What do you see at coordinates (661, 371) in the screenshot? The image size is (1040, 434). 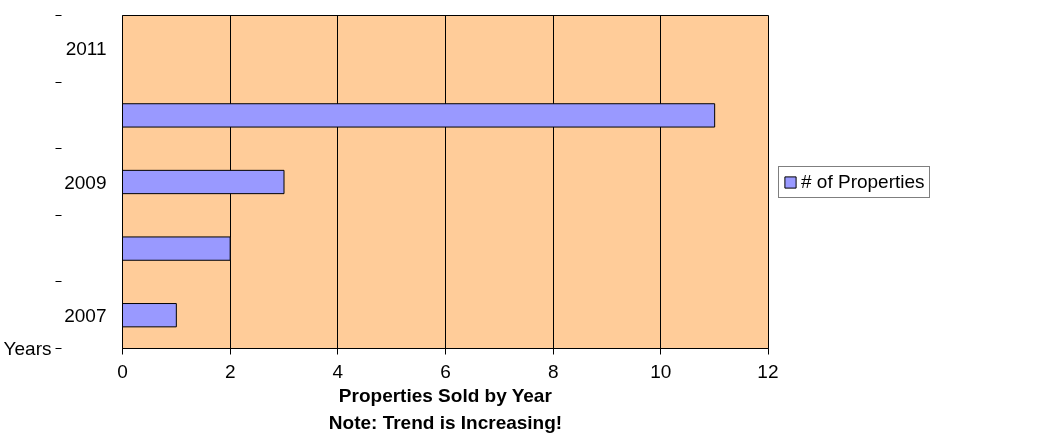 I see `x-tick-label: 10` at bounding box center [661, 371].